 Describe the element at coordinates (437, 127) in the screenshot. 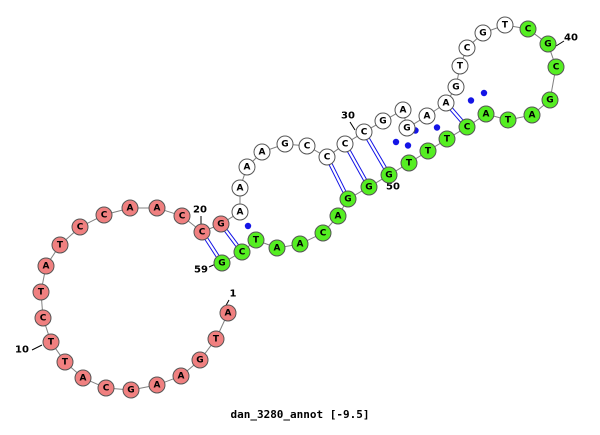

I see `base-pair-dot` at that location.